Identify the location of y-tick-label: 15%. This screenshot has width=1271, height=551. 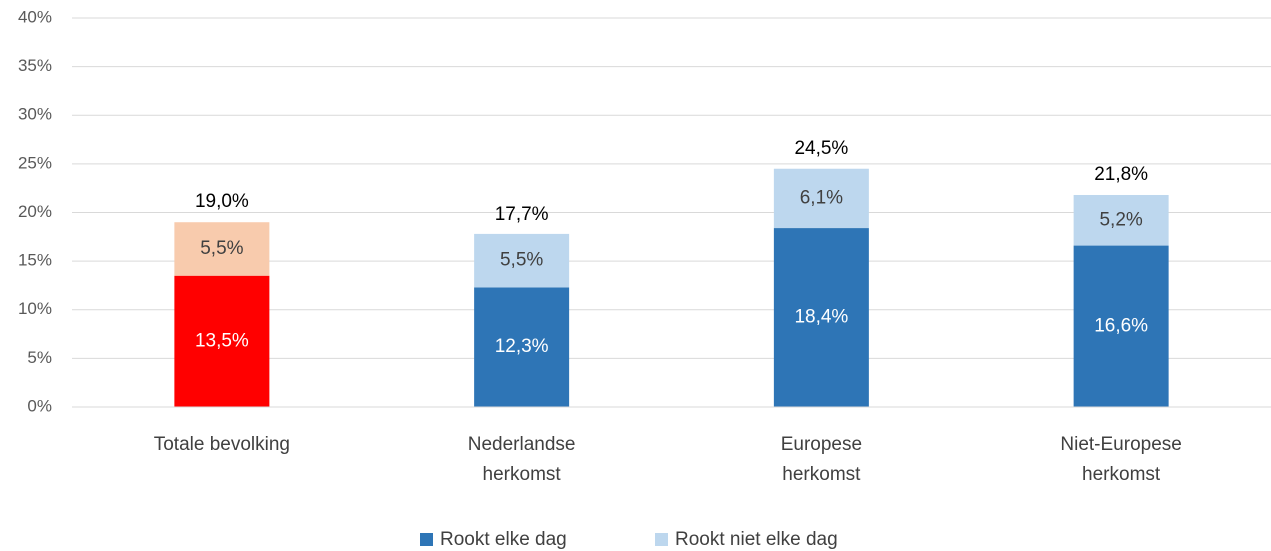
(35, 260).